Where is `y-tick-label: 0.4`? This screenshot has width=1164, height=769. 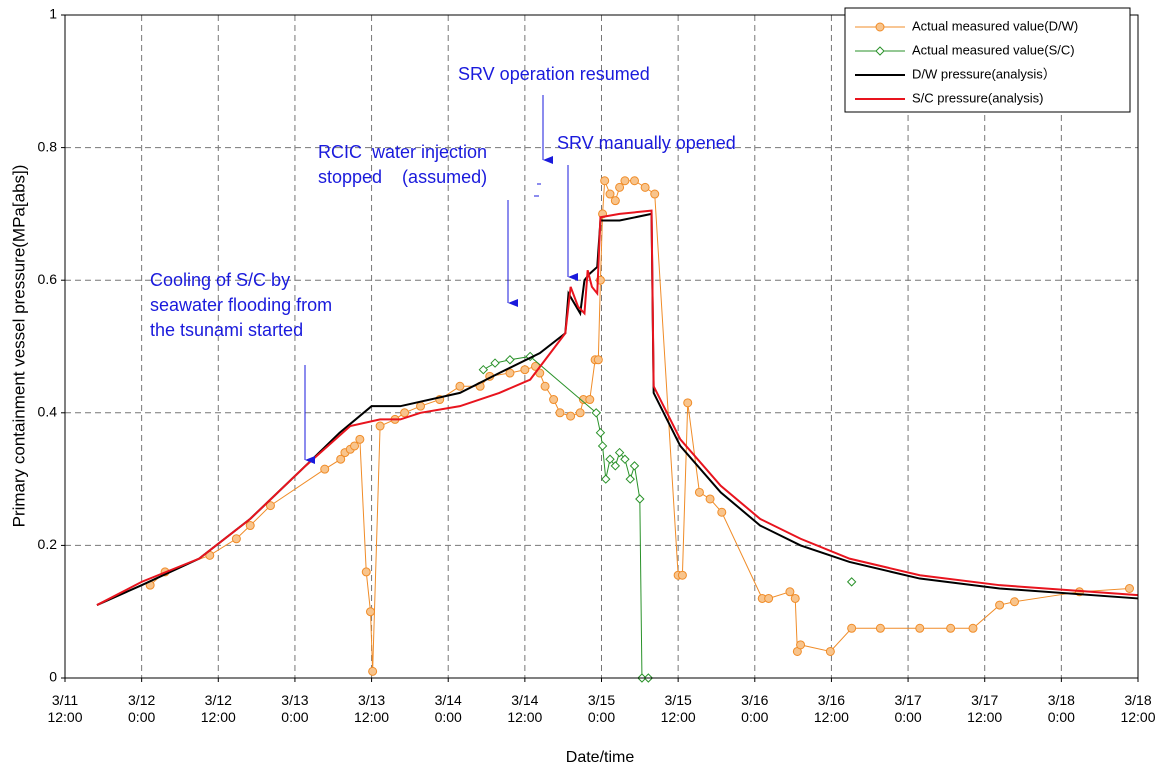 y-tick-label: 0.4 is located at coordinates (48, 412).